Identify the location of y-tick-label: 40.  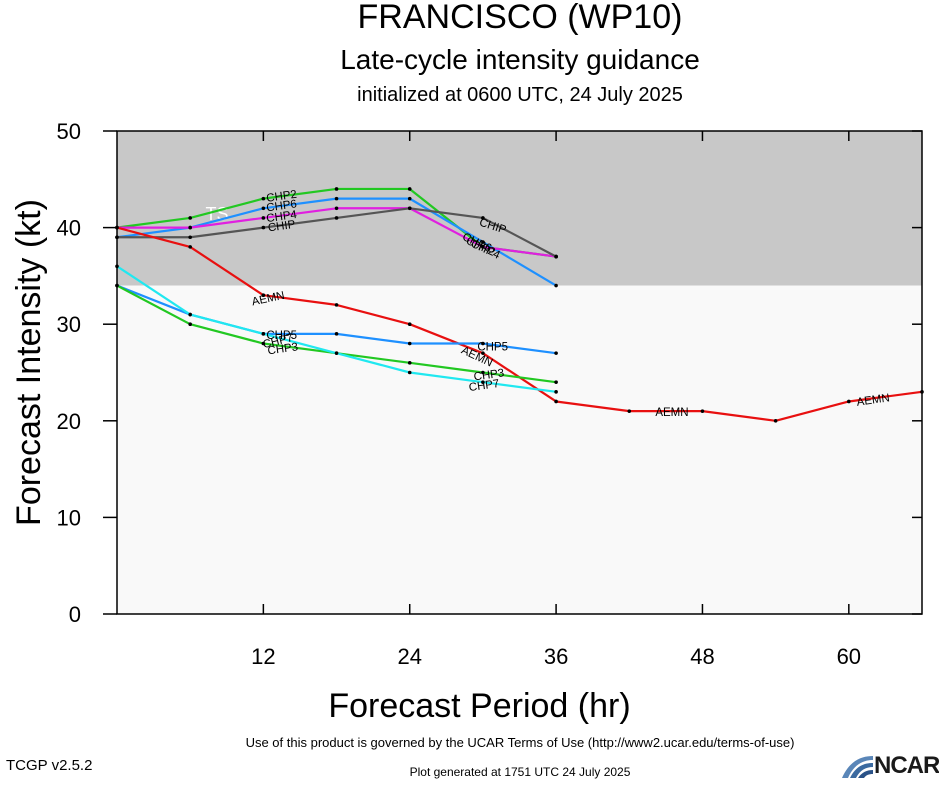
(69, 228).